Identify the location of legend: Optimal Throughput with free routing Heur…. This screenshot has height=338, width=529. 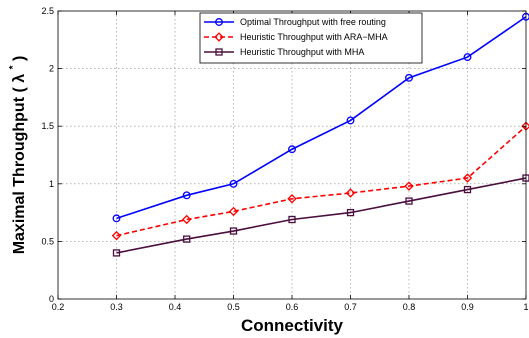
(311, 38).